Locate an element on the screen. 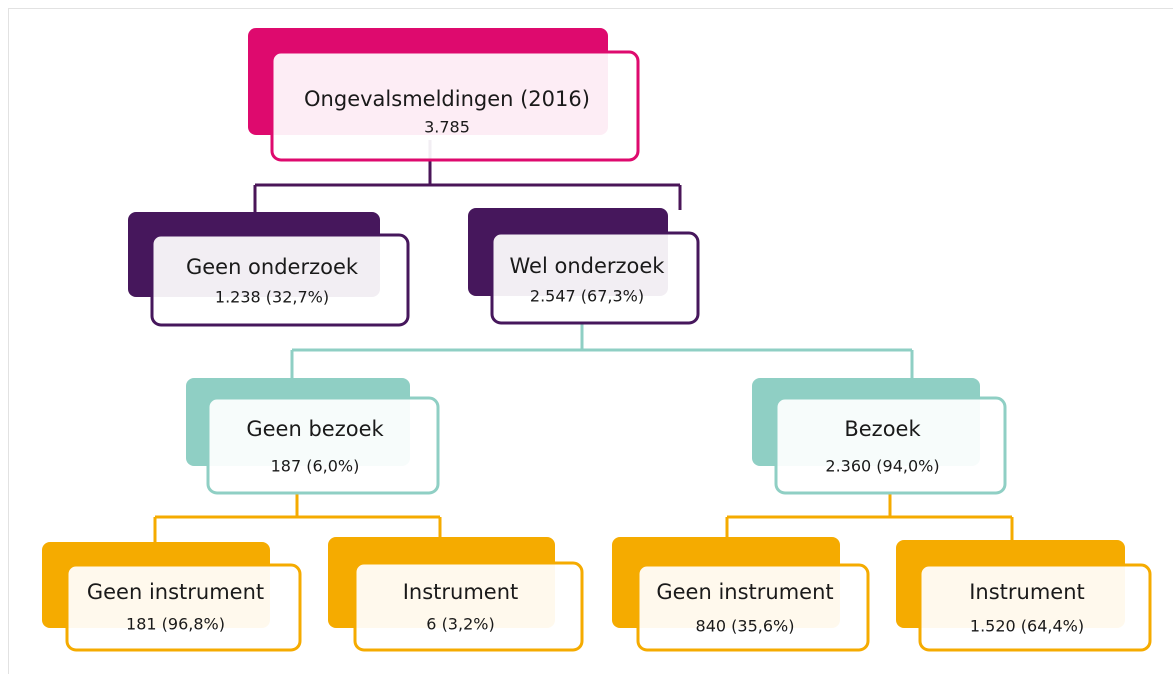 Image resolution: width=1173 pixels, height=674 pixels. node: Geen bezoek 187 (6,0%) is located at coordinates (313, 436).